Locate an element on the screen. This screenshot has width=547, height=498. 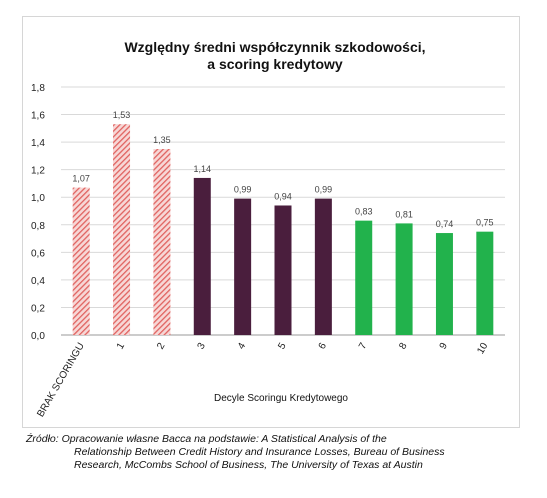
y-axis: 0,0 0,2 0,4 0,6 0,8 1,0 1,2 1,4 1,6 1,8 is located at coordinates (38, 212).